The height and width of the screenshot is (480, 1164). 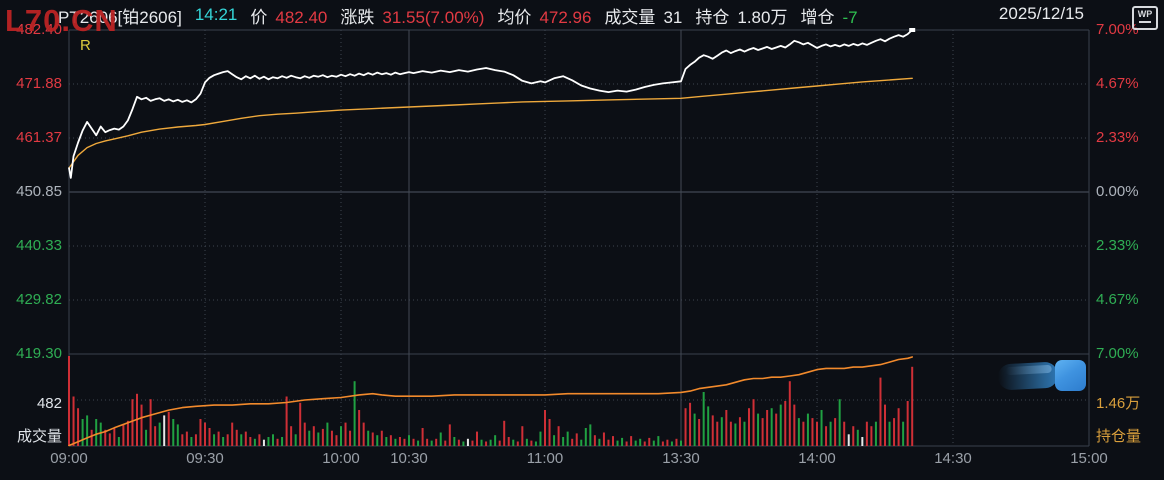 I want to click on left-axis-label: 429.82, so click(x=39, y=299).